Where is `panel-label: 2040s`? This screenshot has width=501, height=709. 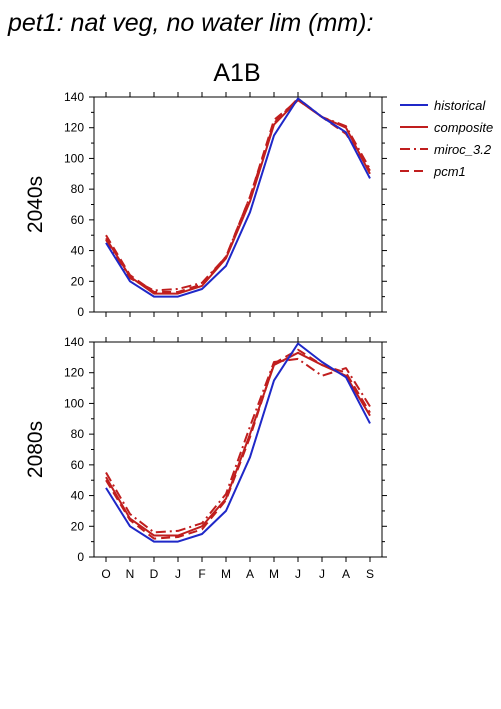
panel-label: 2040s is located at coordinates (35, 204).